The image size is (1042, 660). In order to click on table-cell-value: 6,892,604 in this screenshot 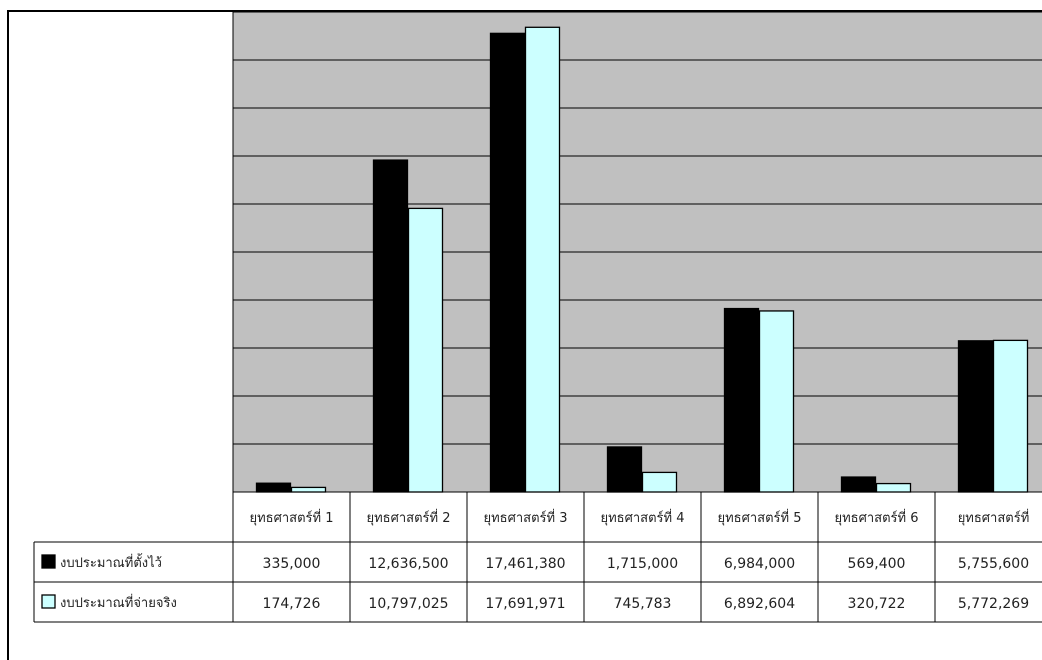, I will do `click(759, 604)`.